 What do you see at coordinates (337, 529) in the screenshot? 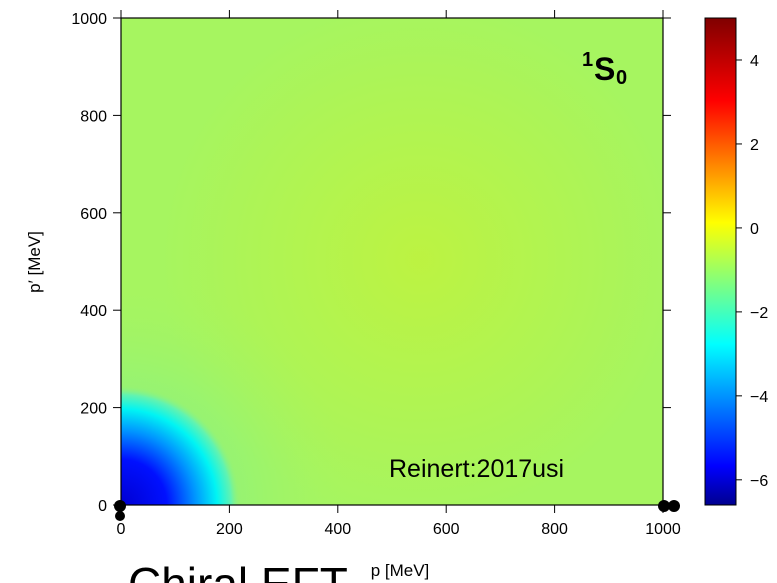
I see `x-tick-label: 400` at bounding box center [337, 529].